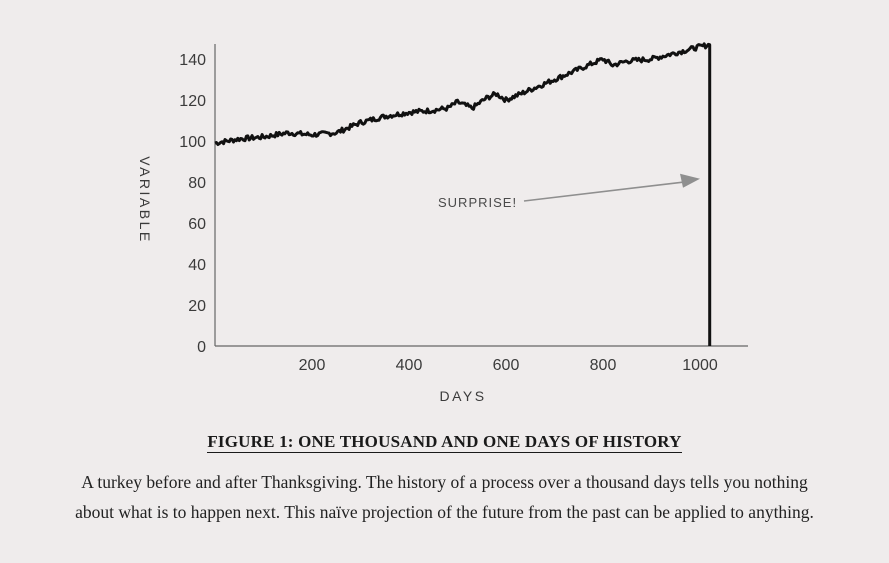 Image resolution: width=889 pixels, height=563 pixels. What do you see at coordinates (312, 365) in the screenshot?
I see `x-tick-label: 200` at bounding box center [312, 365].